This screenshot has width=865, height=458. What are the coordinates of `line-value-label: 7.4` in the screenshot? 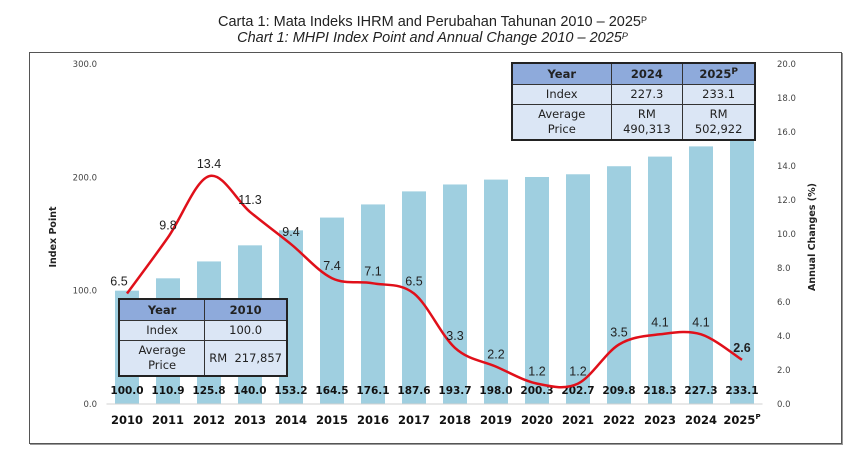 It's located at (331, 266).